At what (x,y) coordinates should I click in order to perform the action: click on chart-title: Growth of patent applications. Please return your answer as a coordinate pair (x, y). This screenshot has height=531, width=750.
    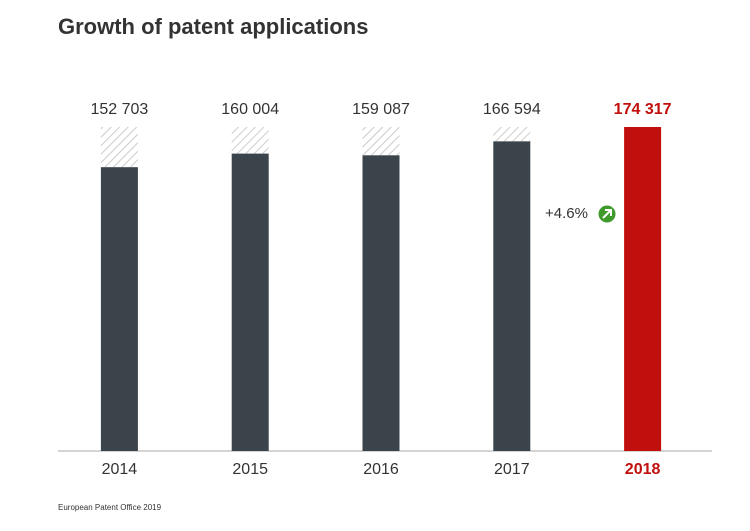
    Looking at the image, I should click on (213, 26).